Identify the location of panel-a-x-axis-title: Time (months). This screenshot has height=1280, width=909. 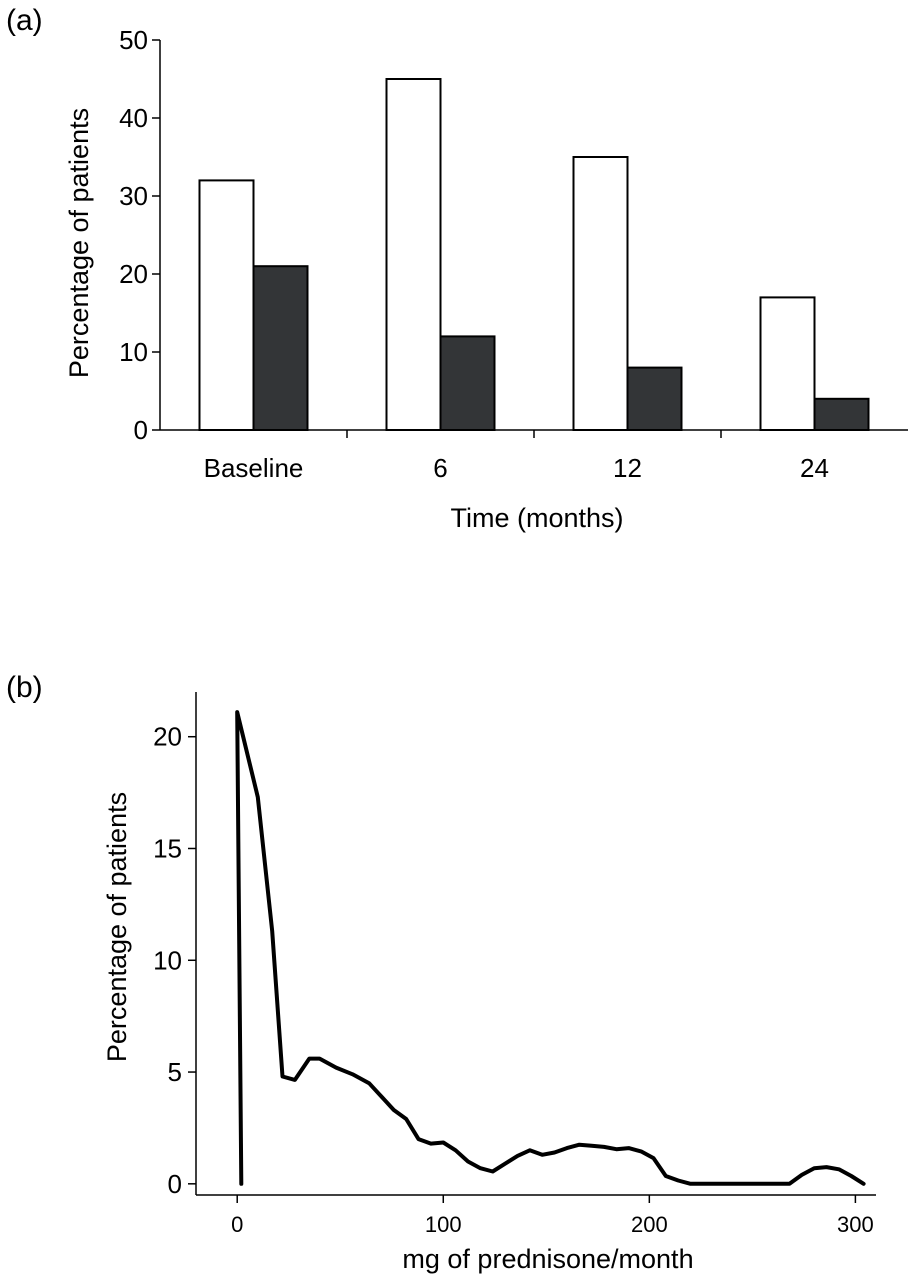
(536, 518).